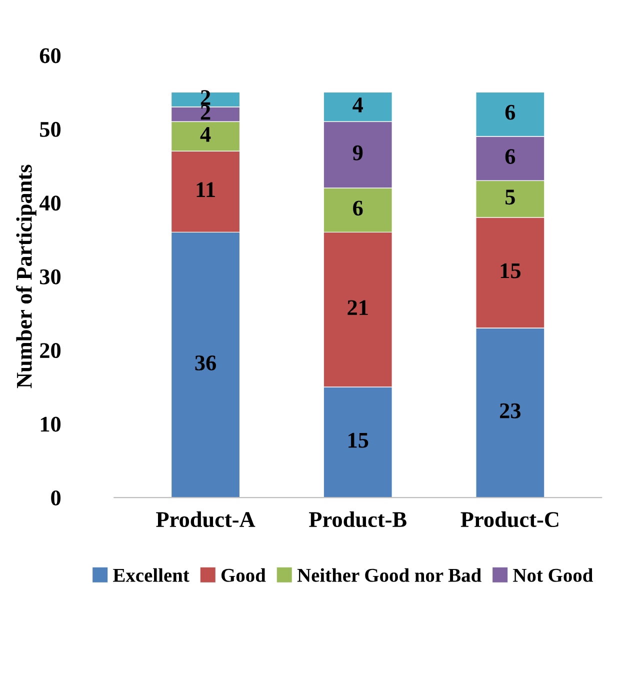 This screenshot has width=617, height=691. I want to click on data-label: 9, so click(357, 152).